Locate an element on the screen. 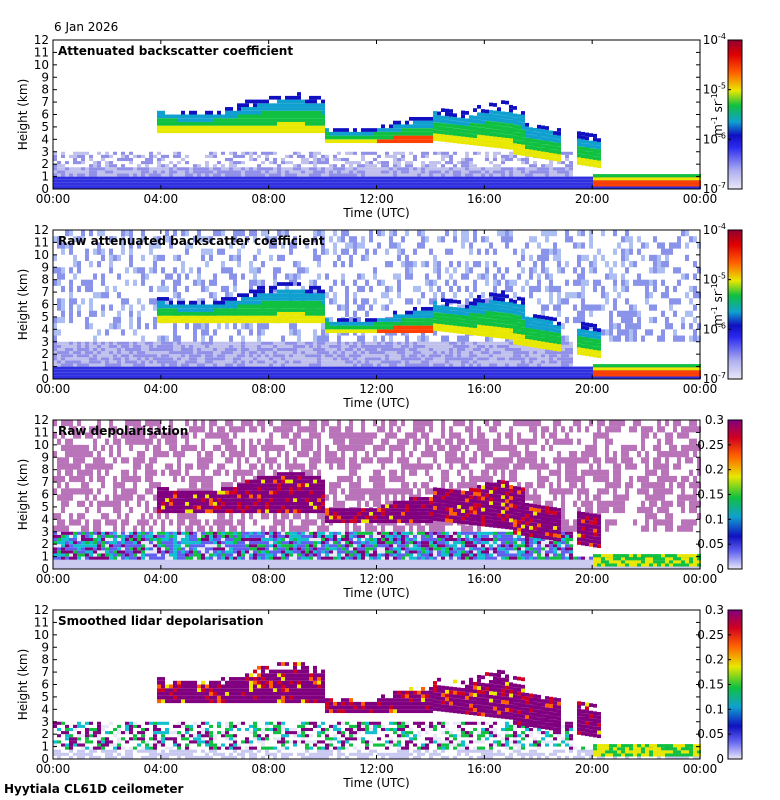  colorbar-tick-label: 0.1 is located at coordinates (714, 519).